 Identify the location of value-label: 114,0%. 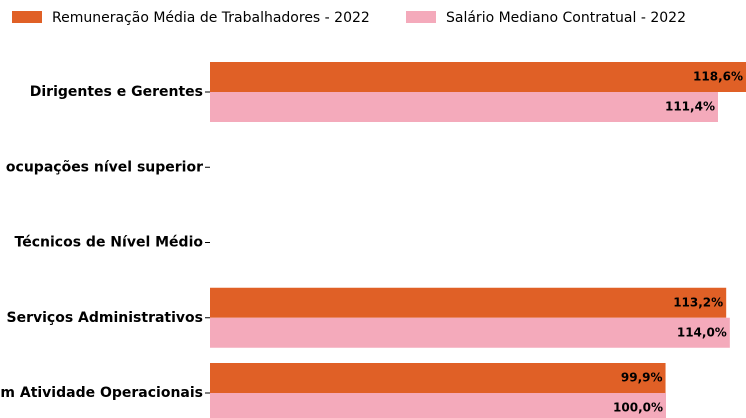
(702, 332).